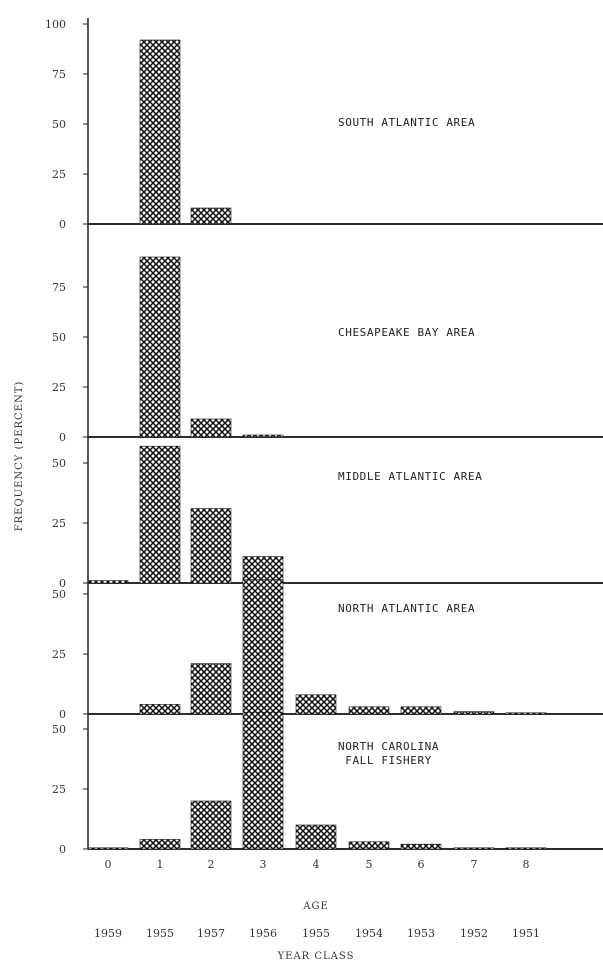  Describe the element at coordinates (316, 864) in the screenshot. I see `x-tick-label-age: 4` at that location.